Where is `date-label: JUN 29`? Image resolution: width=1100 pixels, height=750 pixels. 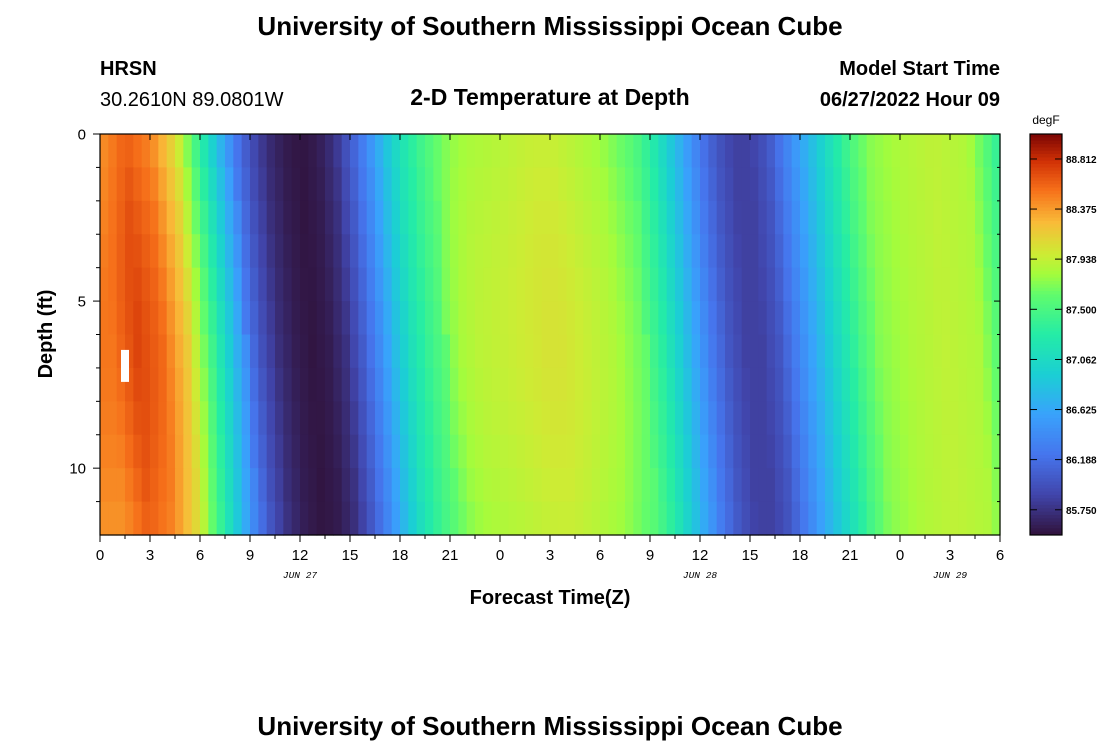
date-label: JUN 29 is located at coordinates (950, 575).